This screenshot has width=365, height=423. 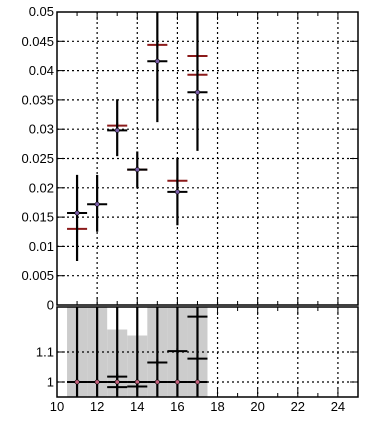 What do you see at coordinates (137, 406) in the screenshot?
I see `ratio-x-tick-label: 14` at bounding box center [137, 406].